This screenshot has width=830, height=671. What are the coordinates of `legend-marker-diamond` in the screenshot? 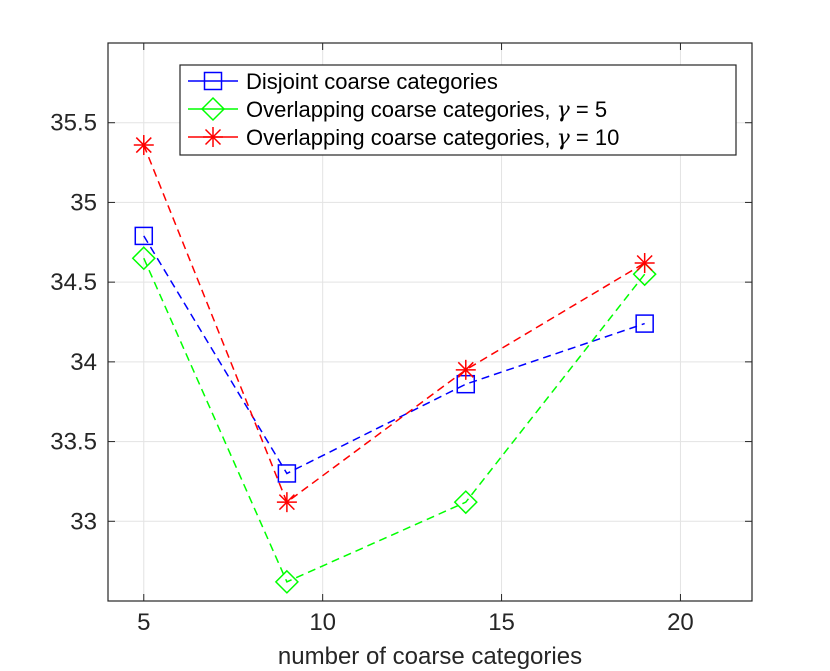 It's located at (213, 109).